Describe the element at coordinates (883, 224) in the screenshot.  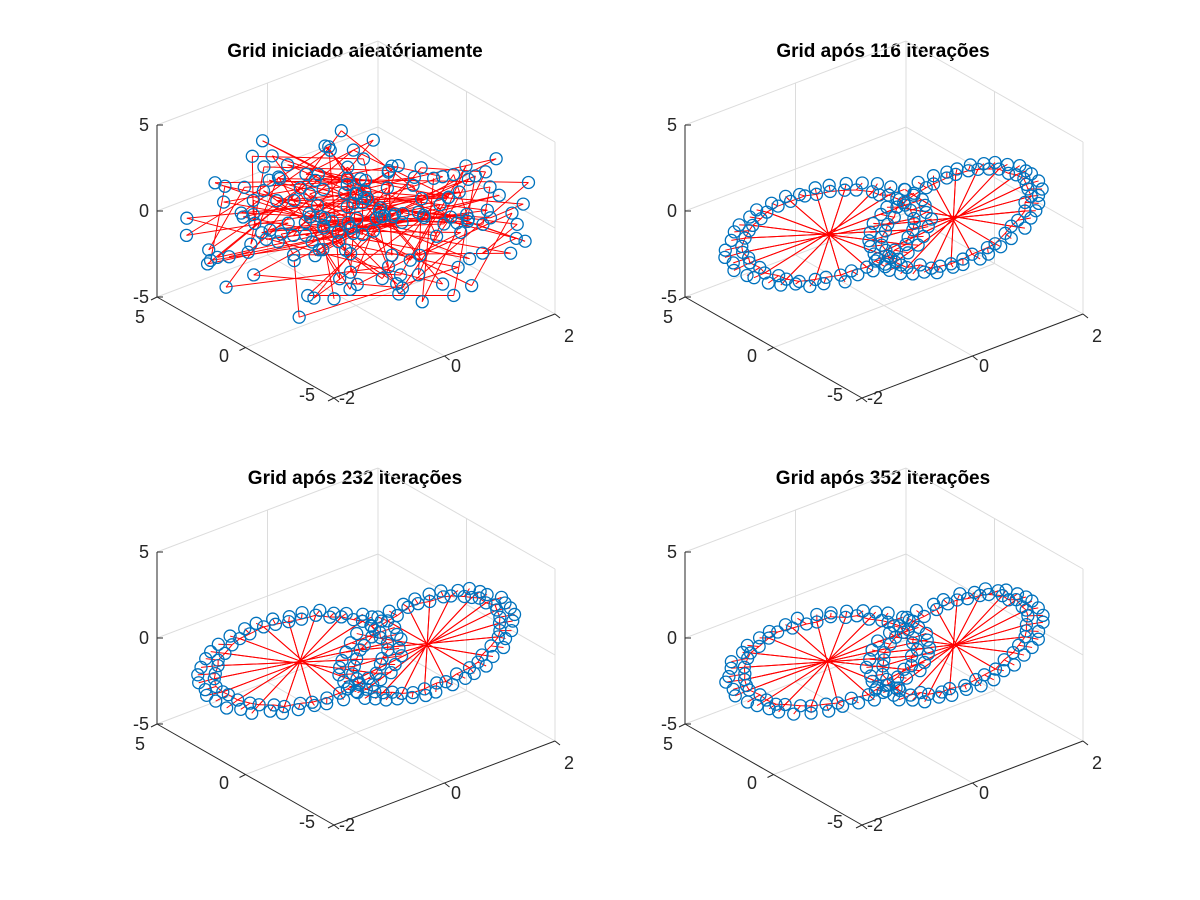
I see `series-lines` at that location.